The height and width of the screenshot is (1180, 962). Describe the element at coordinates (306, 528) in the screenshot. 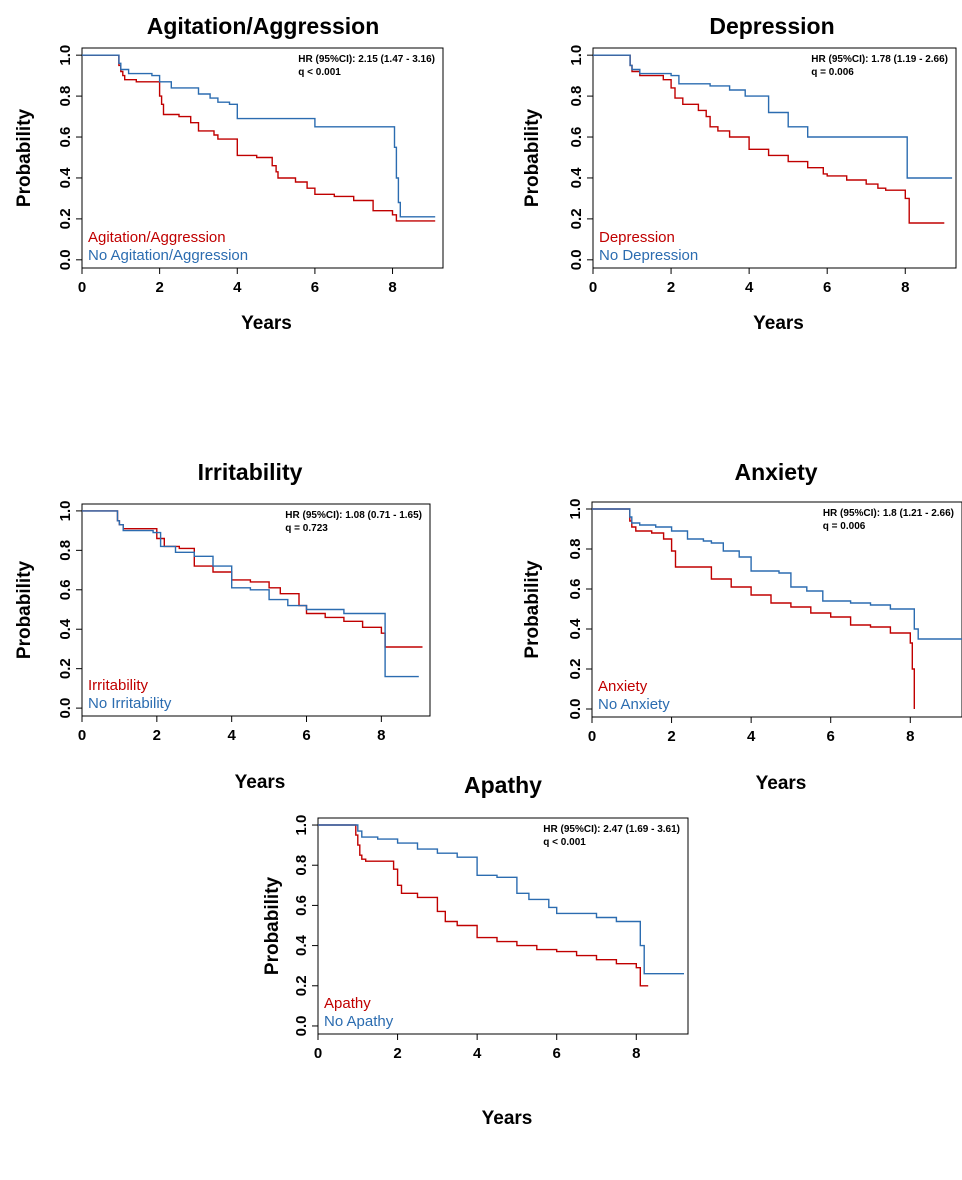

I see `q-value-text: q = 0.723` at that location.